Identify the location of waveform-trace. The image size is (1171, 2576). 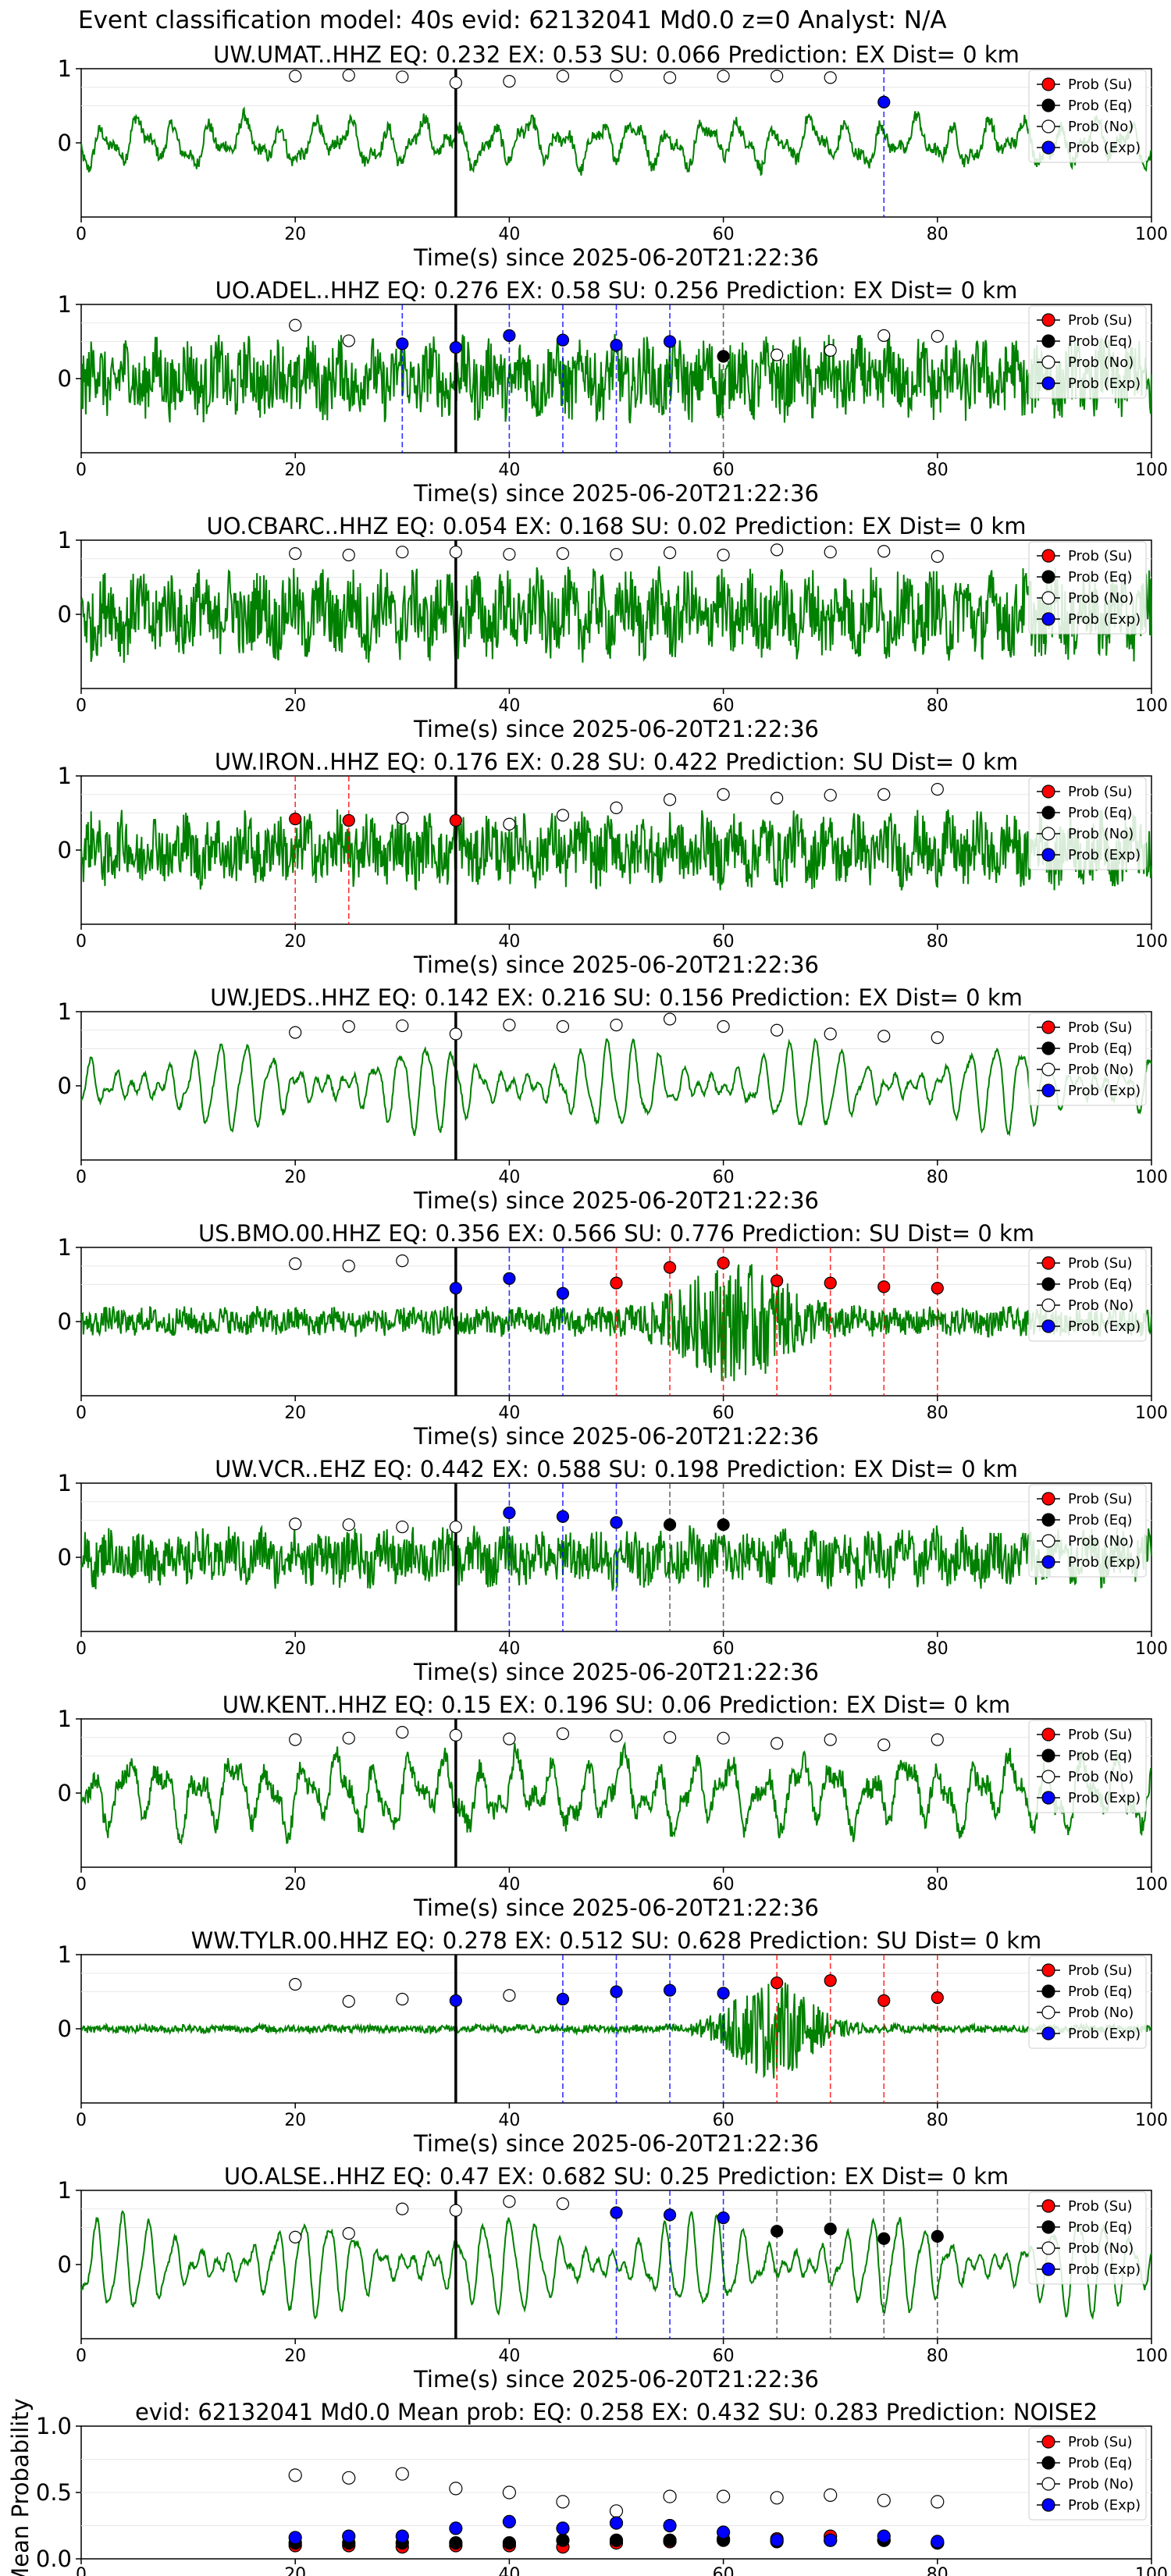
(616, 1323).